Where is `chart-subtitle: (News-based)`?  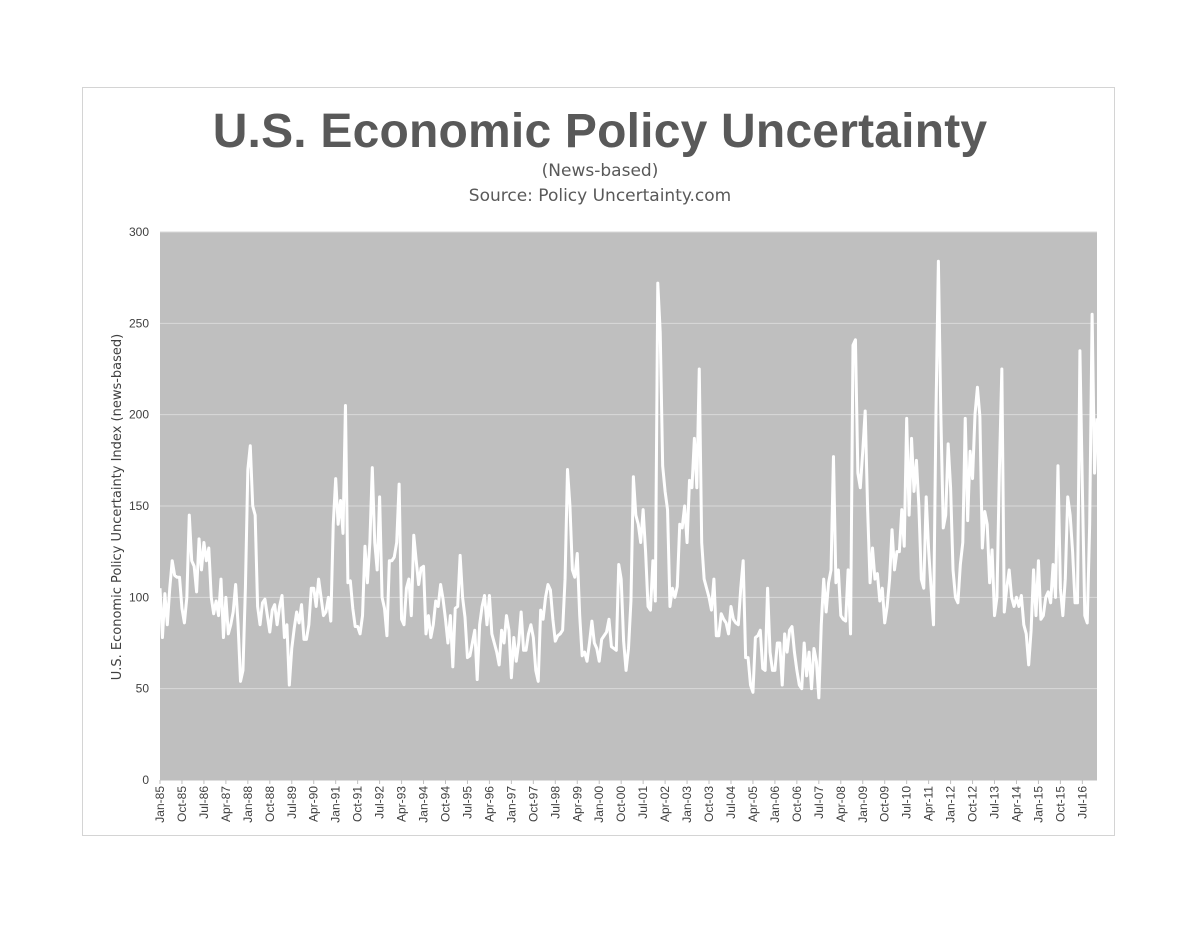
chart-subtitle: (News-based) is located at coordinates (600, 171).